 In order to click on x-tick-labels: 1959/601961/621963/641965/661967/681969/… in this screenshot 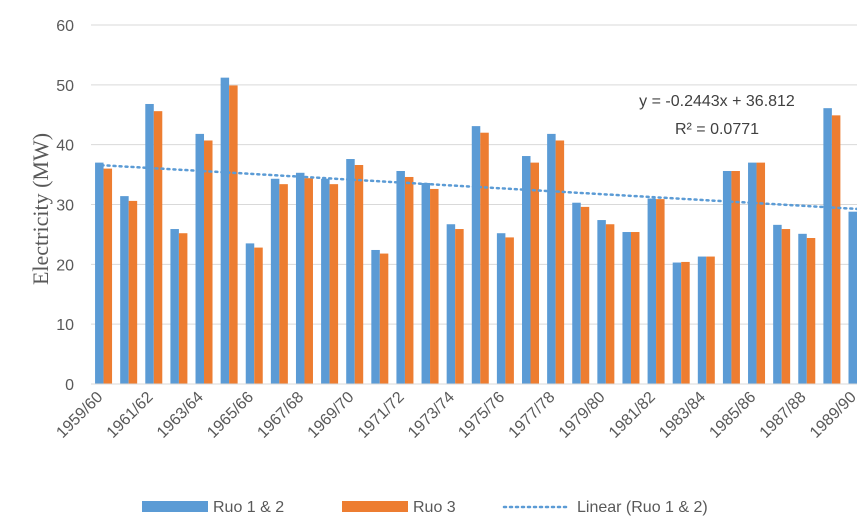, I will do `click(455, 415)`.